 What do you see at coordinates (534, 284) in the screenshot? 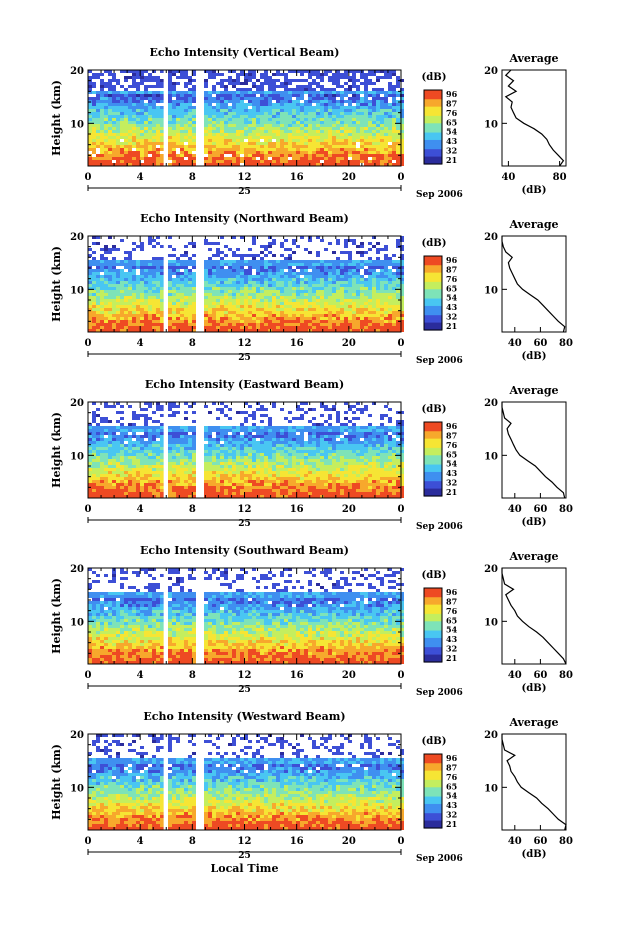
I see `profile-frame` at bounding box center [534, 284].